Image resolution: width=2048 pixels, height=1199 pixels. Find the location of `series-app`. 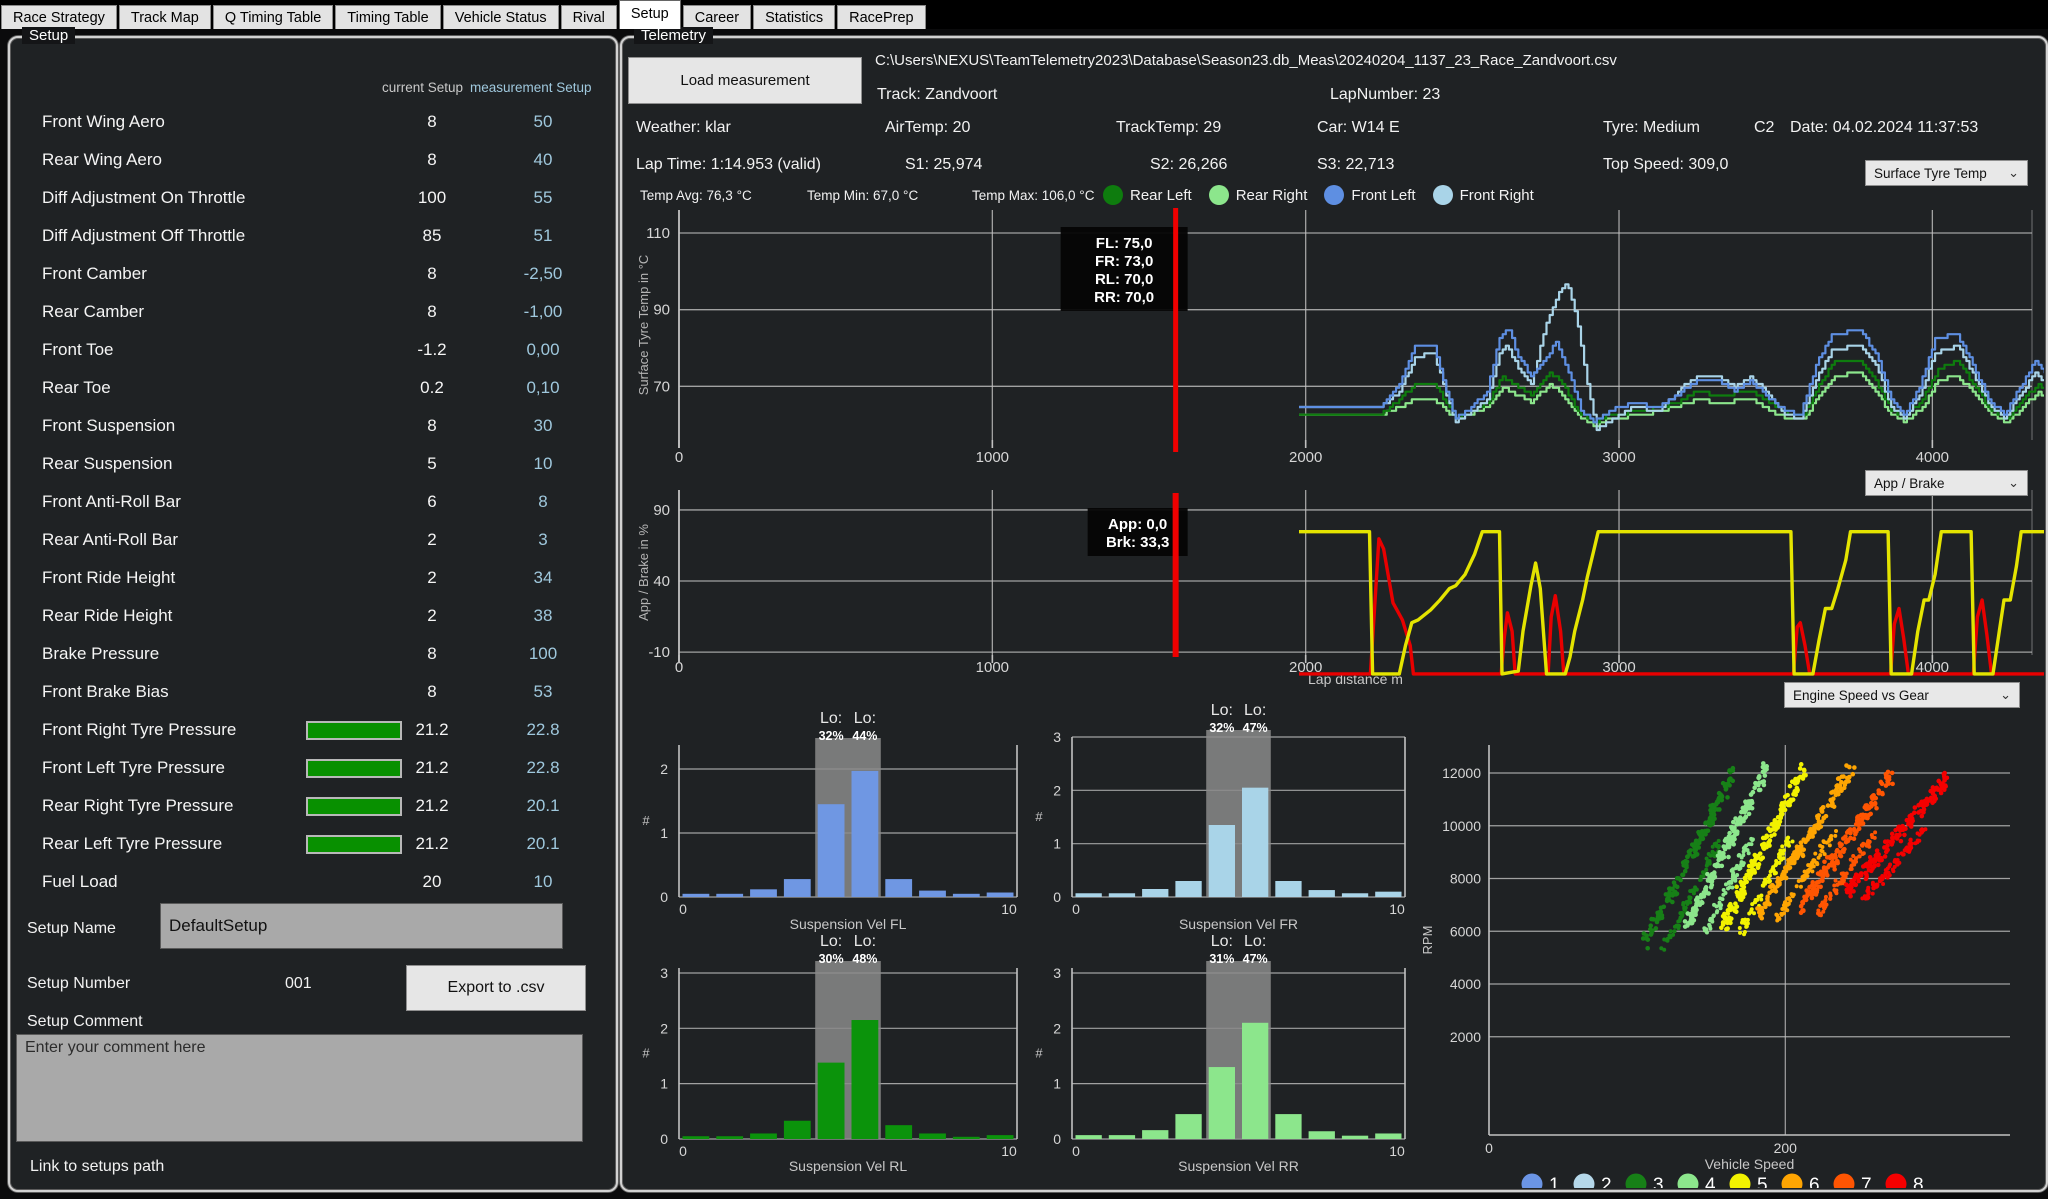

series-app is located at coordinates (1671, 603).